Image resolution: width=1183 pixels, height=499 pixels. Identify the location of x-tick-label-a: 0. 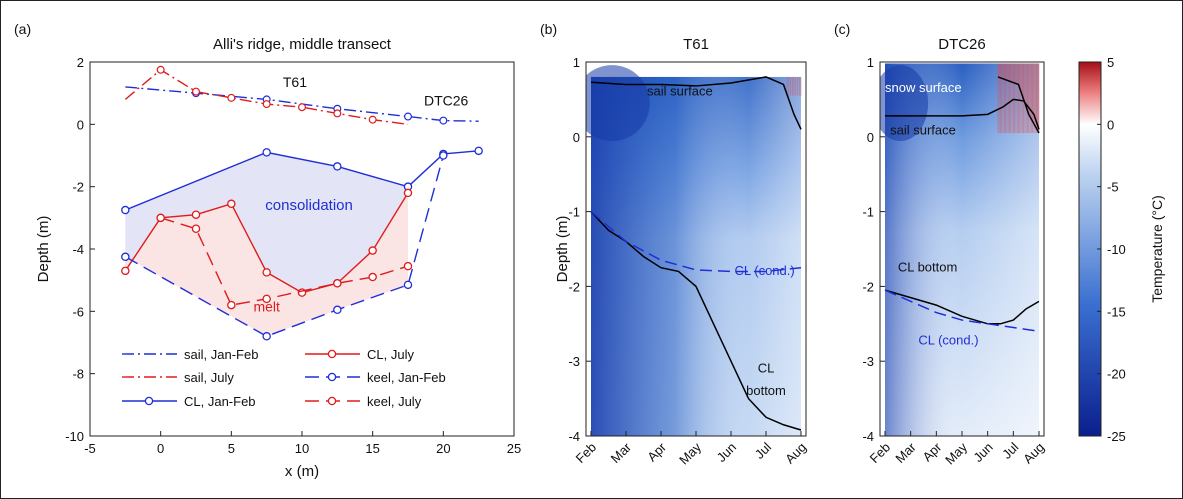
(160, 448).